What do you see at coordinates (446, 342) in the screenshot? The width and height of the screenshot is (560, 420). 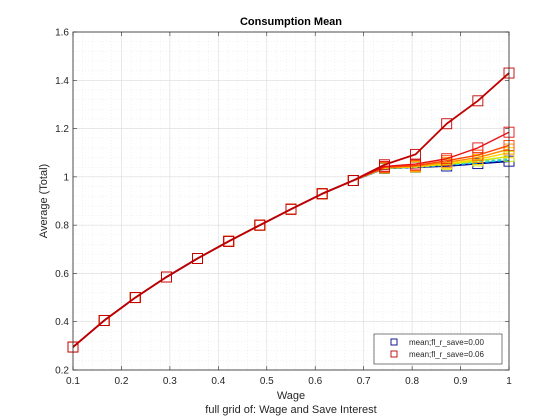 I see `legend-entry-label: mean;fl_r_save=0.00` at bounding box center [446, 342].